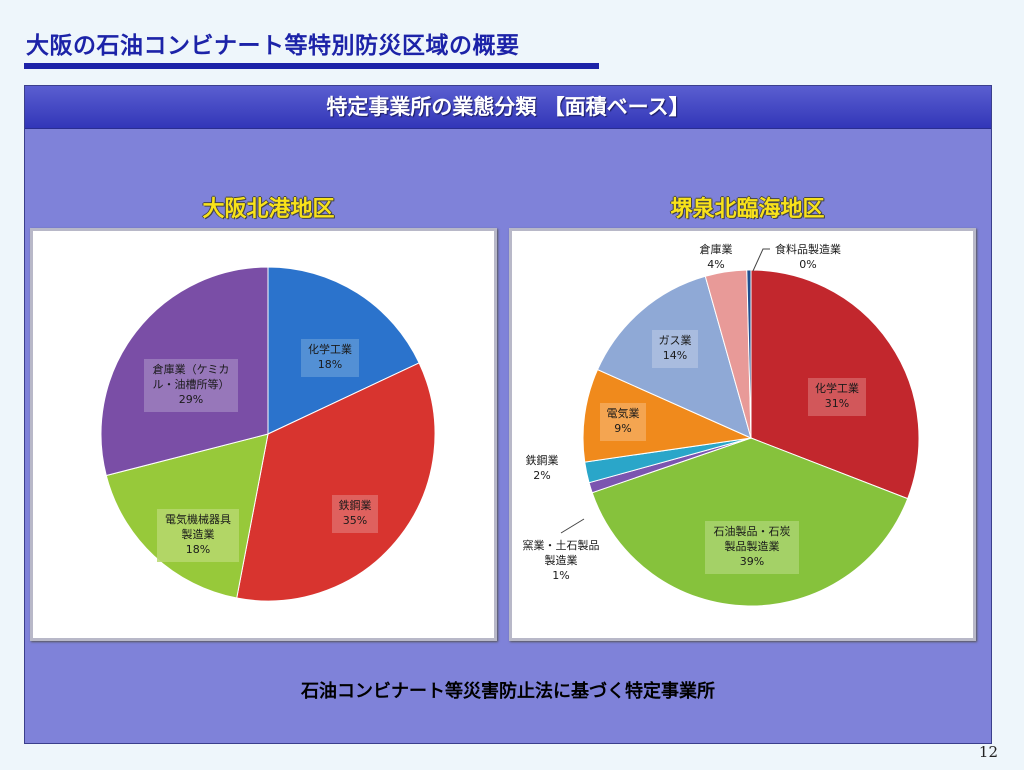 Image resolution: width=1024 pixels, height=770 pixels. Describe the element at coordinates (807, 264) in the screenshot. I see `slice-label-text: 0%` at that location.